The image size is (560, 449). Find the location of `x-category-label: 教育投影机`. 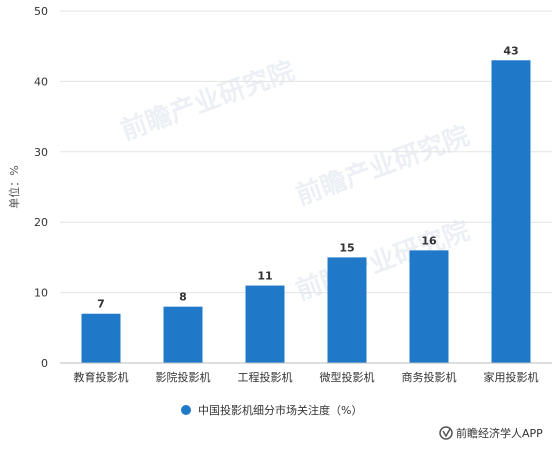

x-category-label: 教育投影机 is located at coordinates (101, 377).